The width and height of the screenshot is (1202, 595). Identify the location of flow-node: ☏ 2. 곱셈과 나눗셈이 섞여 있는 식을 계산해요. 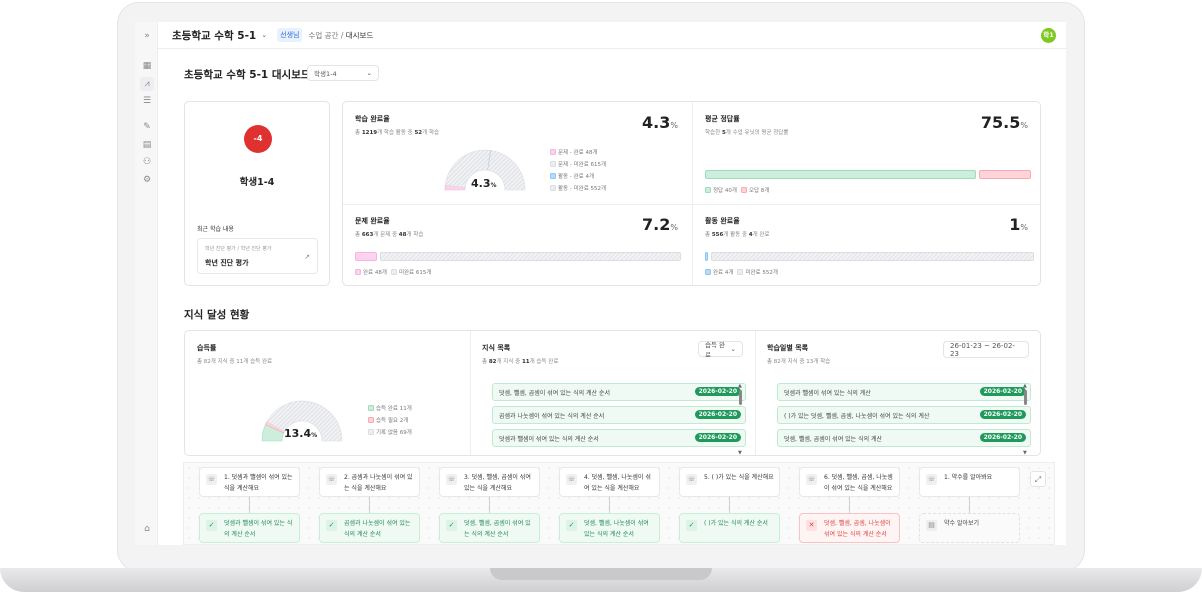
(369, 482).